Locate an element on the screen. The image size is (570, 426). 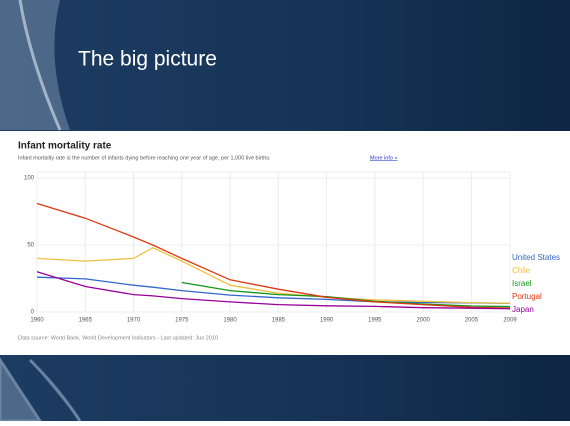
x-tick-label: 1980 is located at coordinates (230, 321).